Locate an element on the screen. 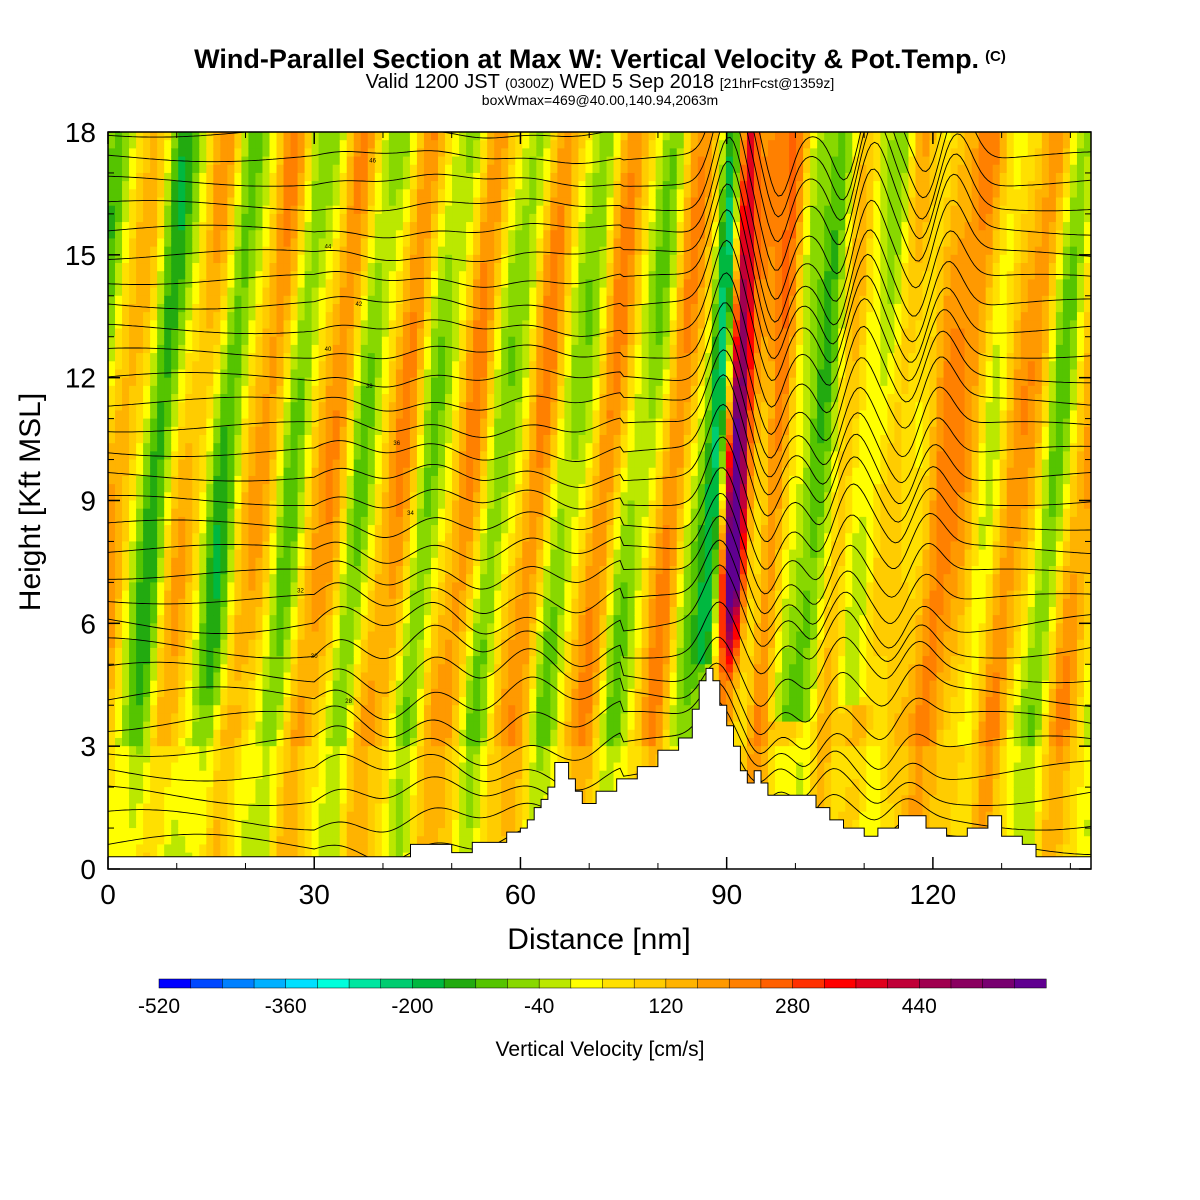 The width and height of the screenshot is (1200, 1200). contour-label: 28 is located at coordinates (348, 702).